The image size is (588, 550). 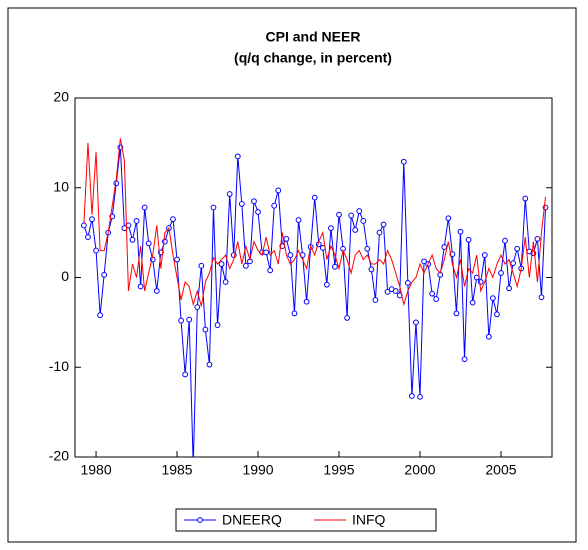 I want to click on y-tick-label: -20, so click(x=59, y=456).